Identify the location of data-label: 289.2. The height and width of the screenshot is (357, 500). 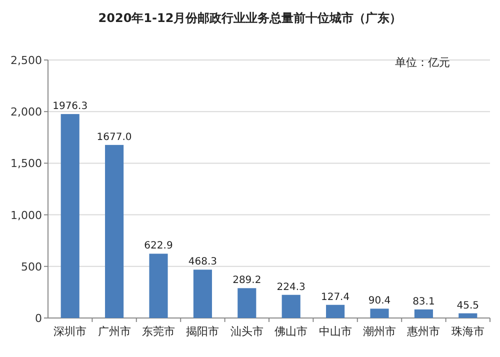
(247, 280).